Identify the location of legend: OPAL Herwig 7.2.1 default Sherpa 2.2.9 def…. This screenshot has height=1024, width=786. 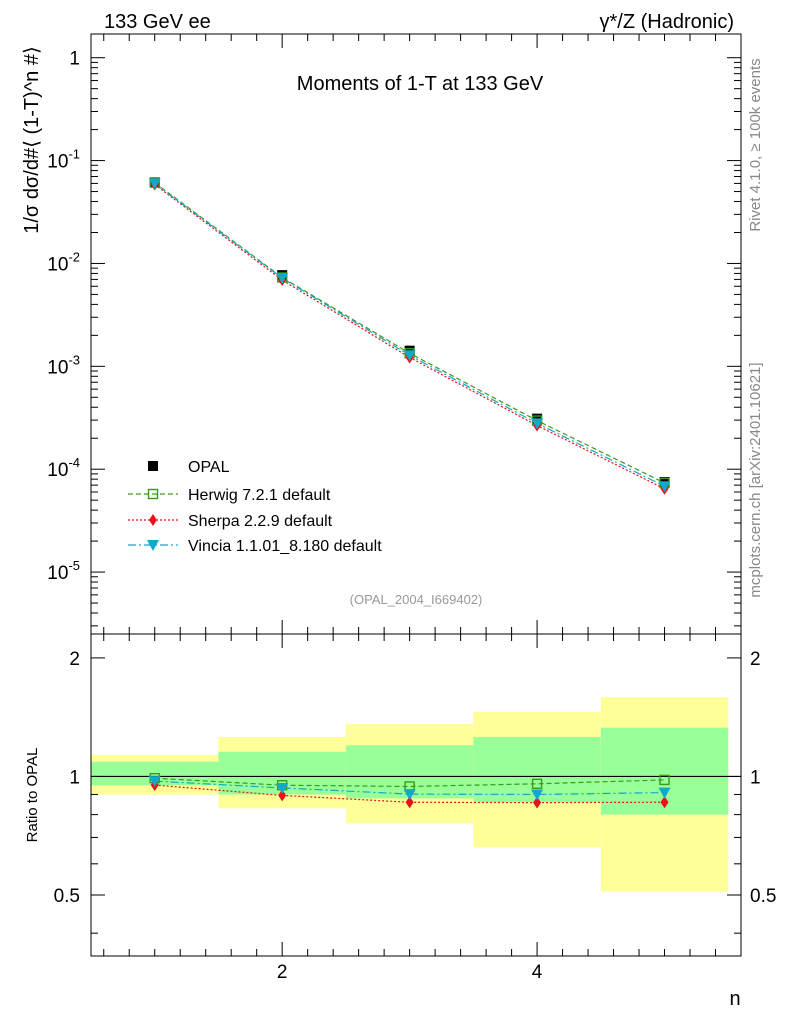
(255, 507).